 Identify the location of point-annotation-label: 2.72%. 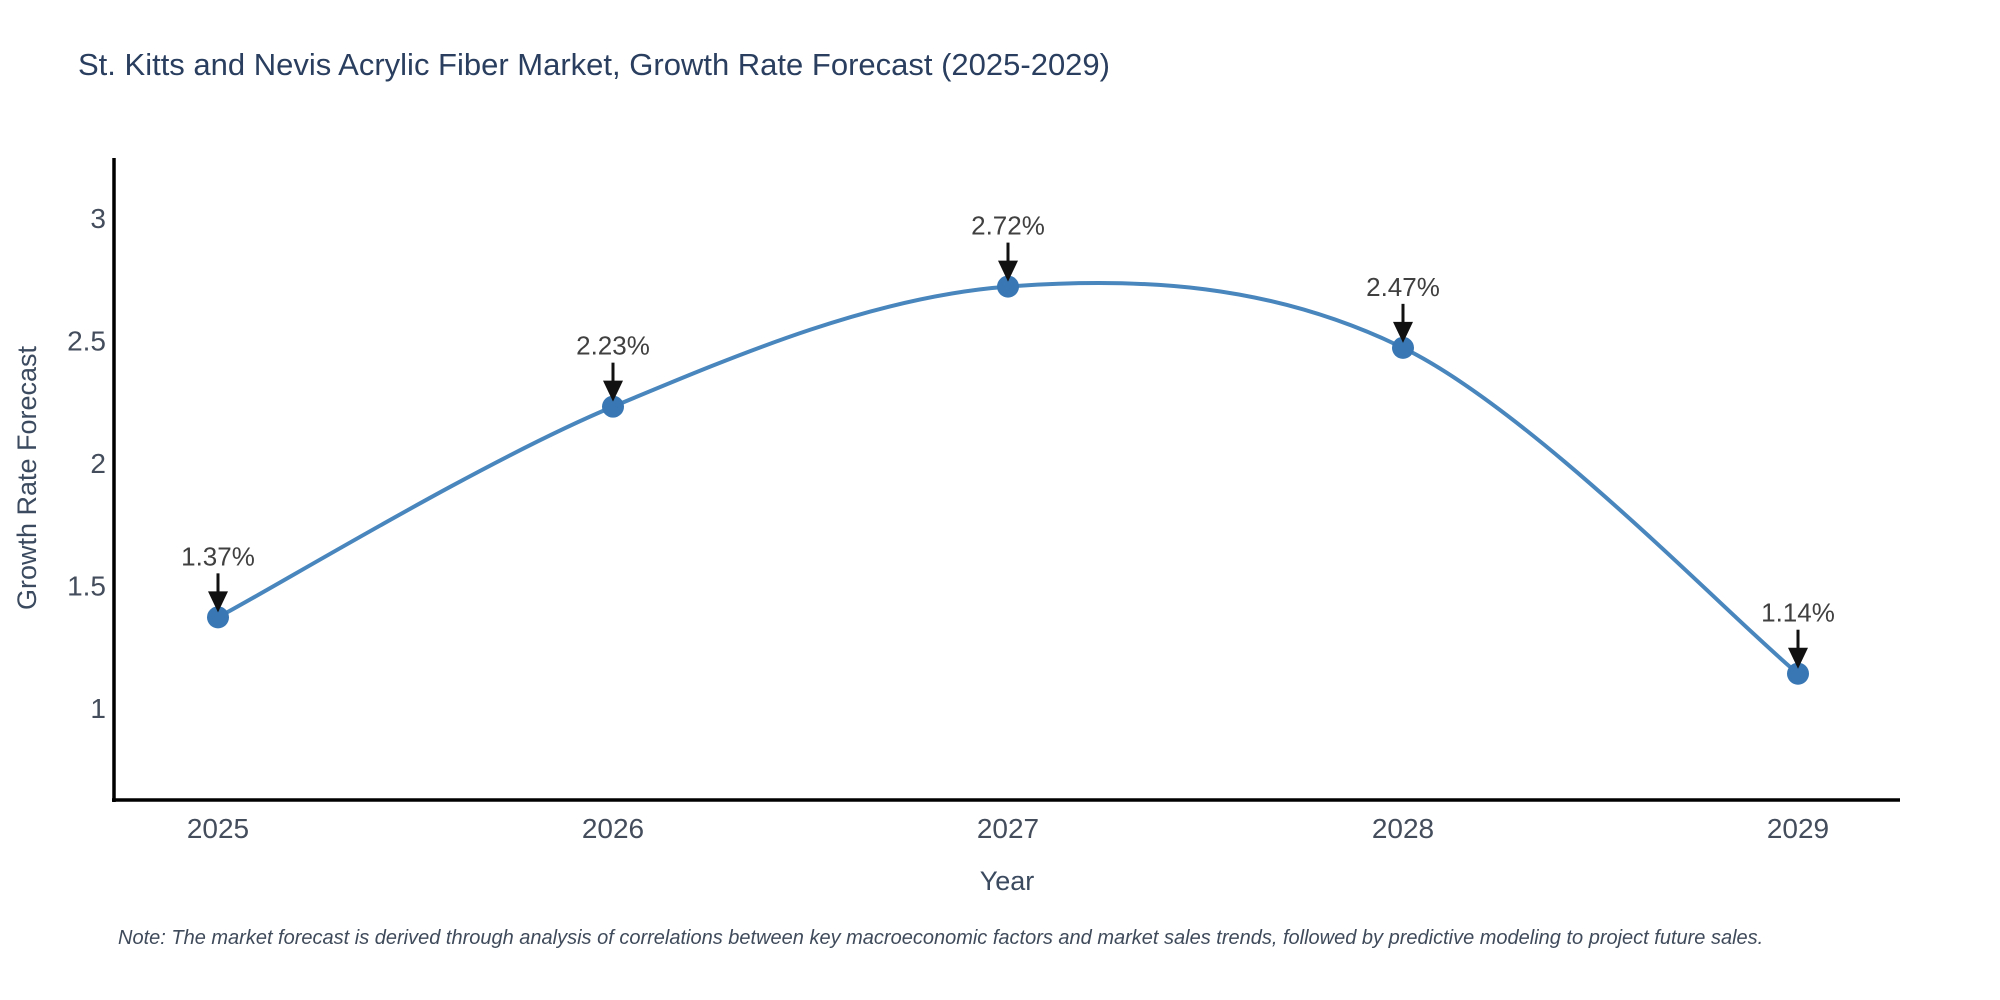
(1008, 226).